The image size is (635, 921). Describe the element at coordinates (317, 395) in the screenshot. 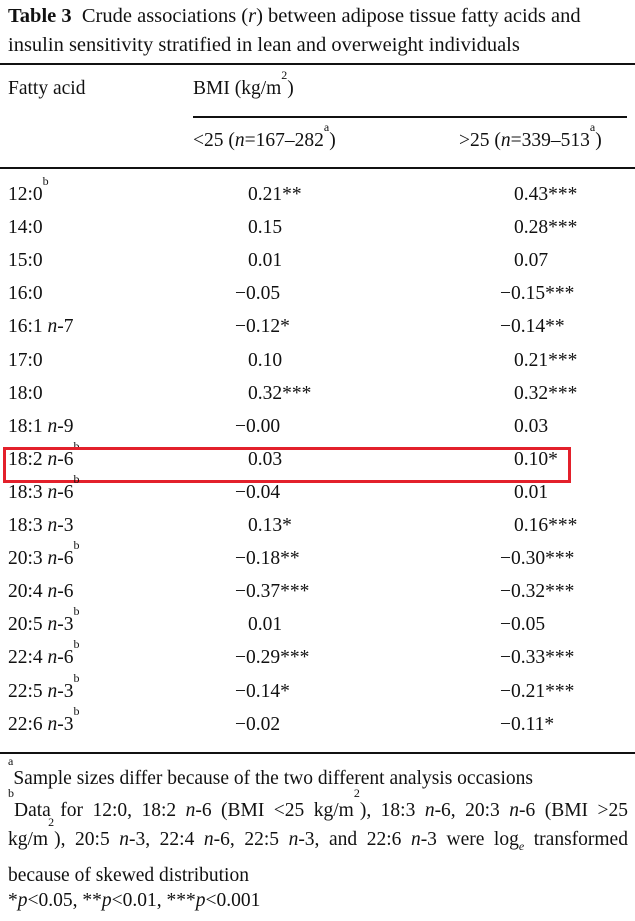

I see `table-row: 18:0 0.32*** 0.32***` at that location.